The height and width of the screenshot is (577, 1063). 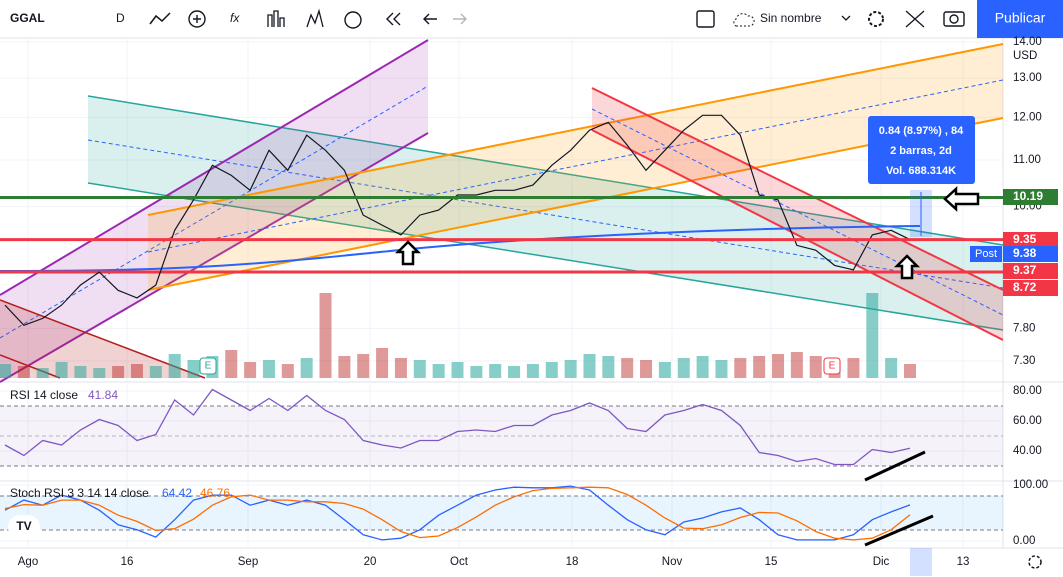 What do you see at coordinates (1027, 421) in the screenshot?
I see `y-tick-label: 60.00` at bounding box center [1027, 421].